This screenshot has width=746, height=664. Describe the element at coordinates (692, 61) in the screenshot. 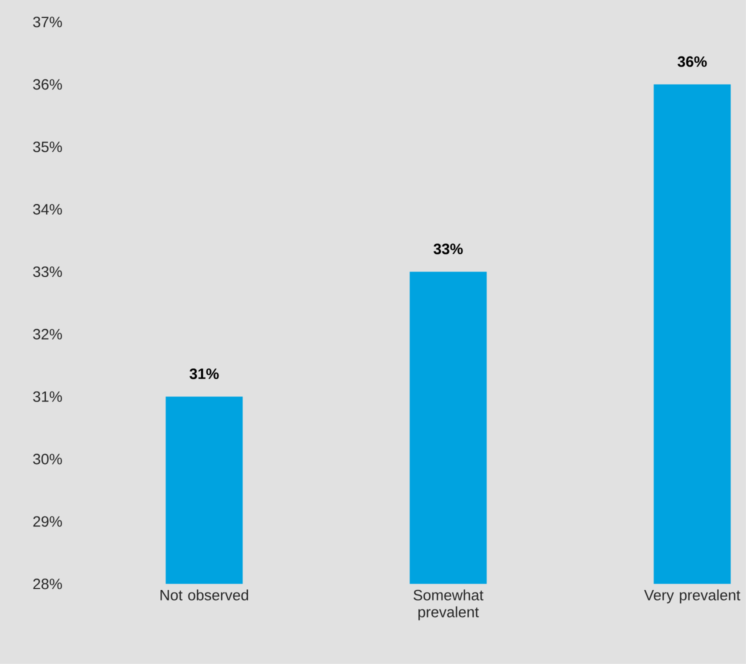

I see `data-label: 36%` at that location.